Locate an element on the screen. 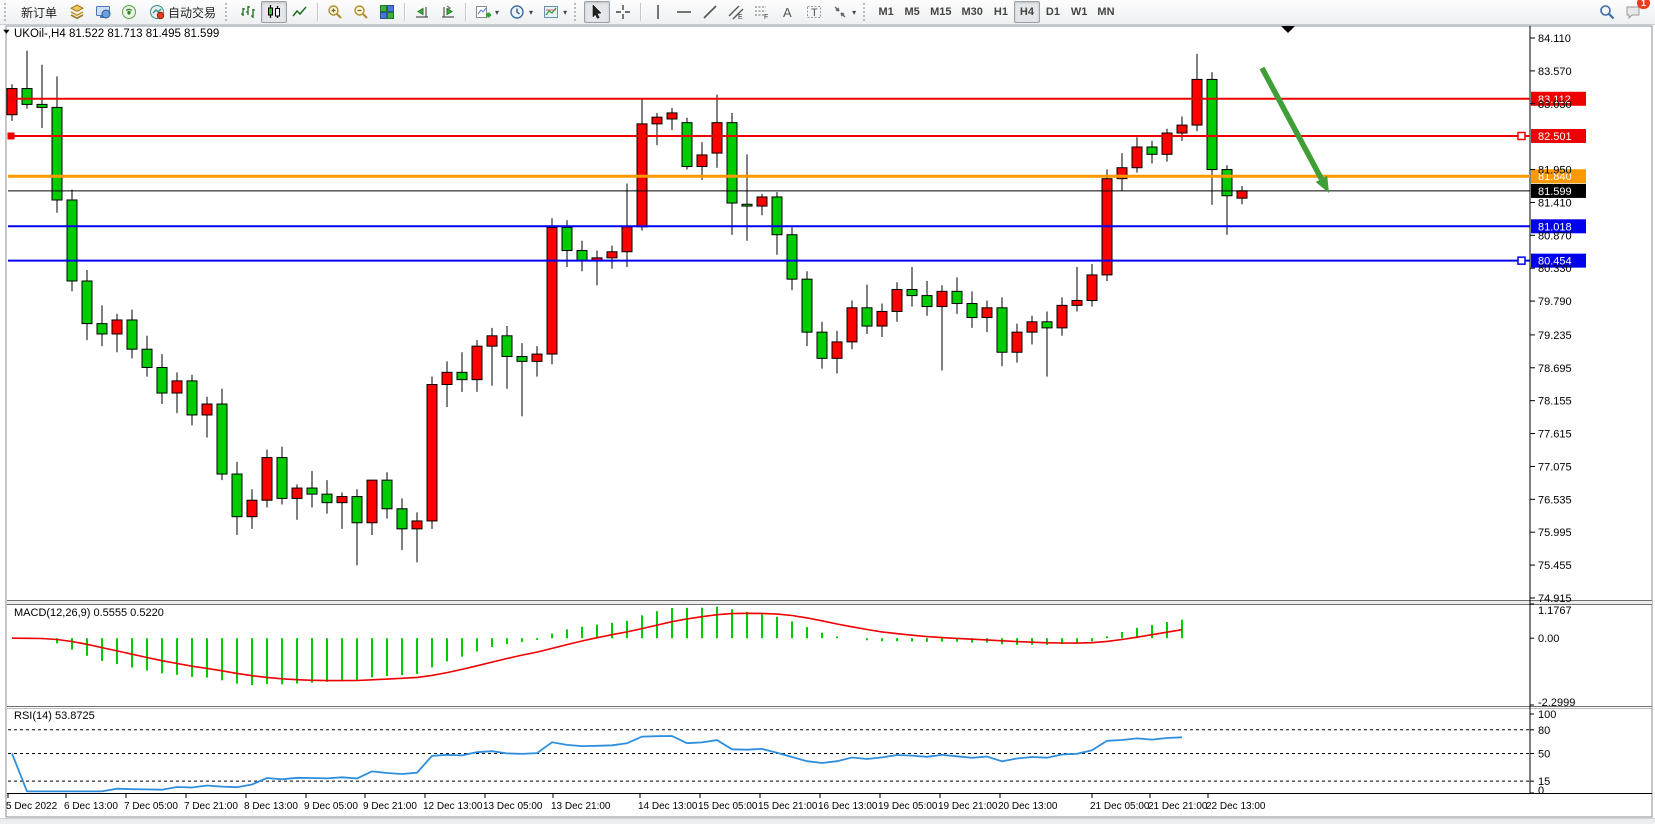 The height and width of the screenshot is (824, 1655). vertical-line-tool-button is located at coordinates (658, 12).